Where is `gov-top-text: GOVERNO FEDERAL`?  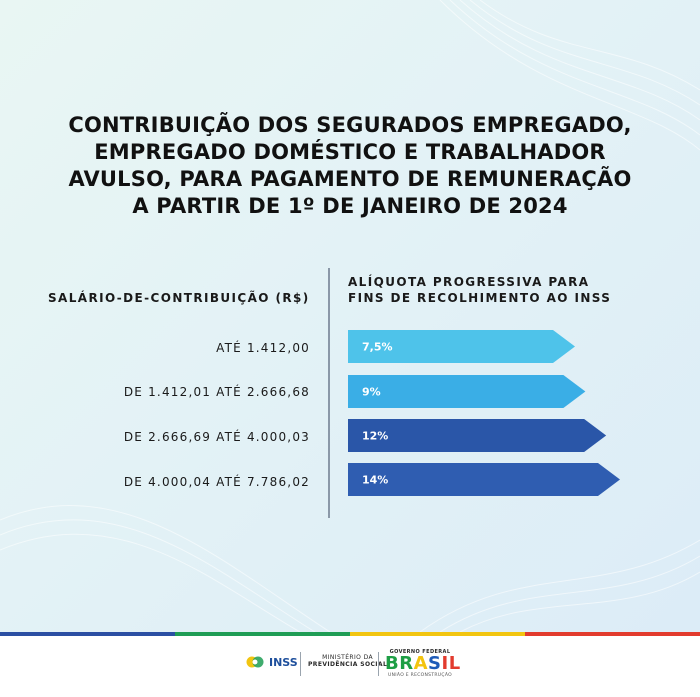 gov-top-text: GOVERNO FEDERAL is located at coordinates (420, 652).